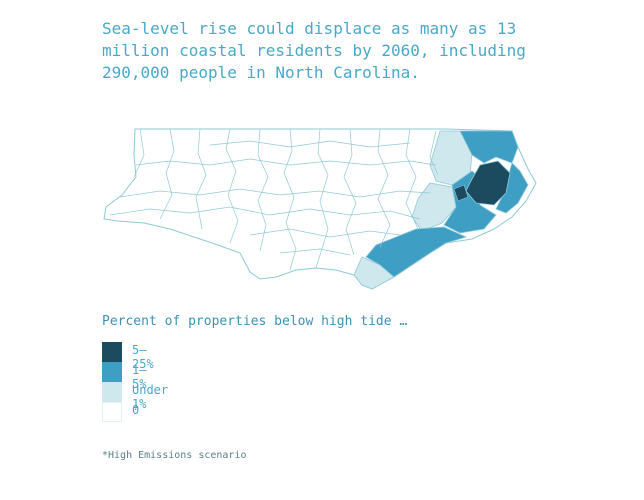 This screenshot has width=644, height=500. I want to click on legend-label: 1–5%, so click(139, 377).